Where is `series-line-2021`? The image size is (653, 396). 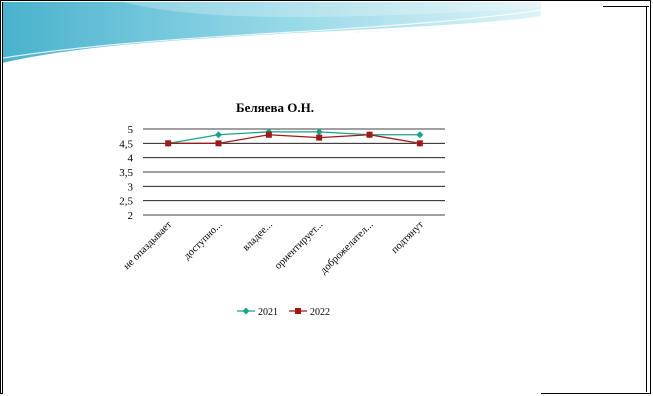
series-line-2021 is located at coordinates (294, 137).